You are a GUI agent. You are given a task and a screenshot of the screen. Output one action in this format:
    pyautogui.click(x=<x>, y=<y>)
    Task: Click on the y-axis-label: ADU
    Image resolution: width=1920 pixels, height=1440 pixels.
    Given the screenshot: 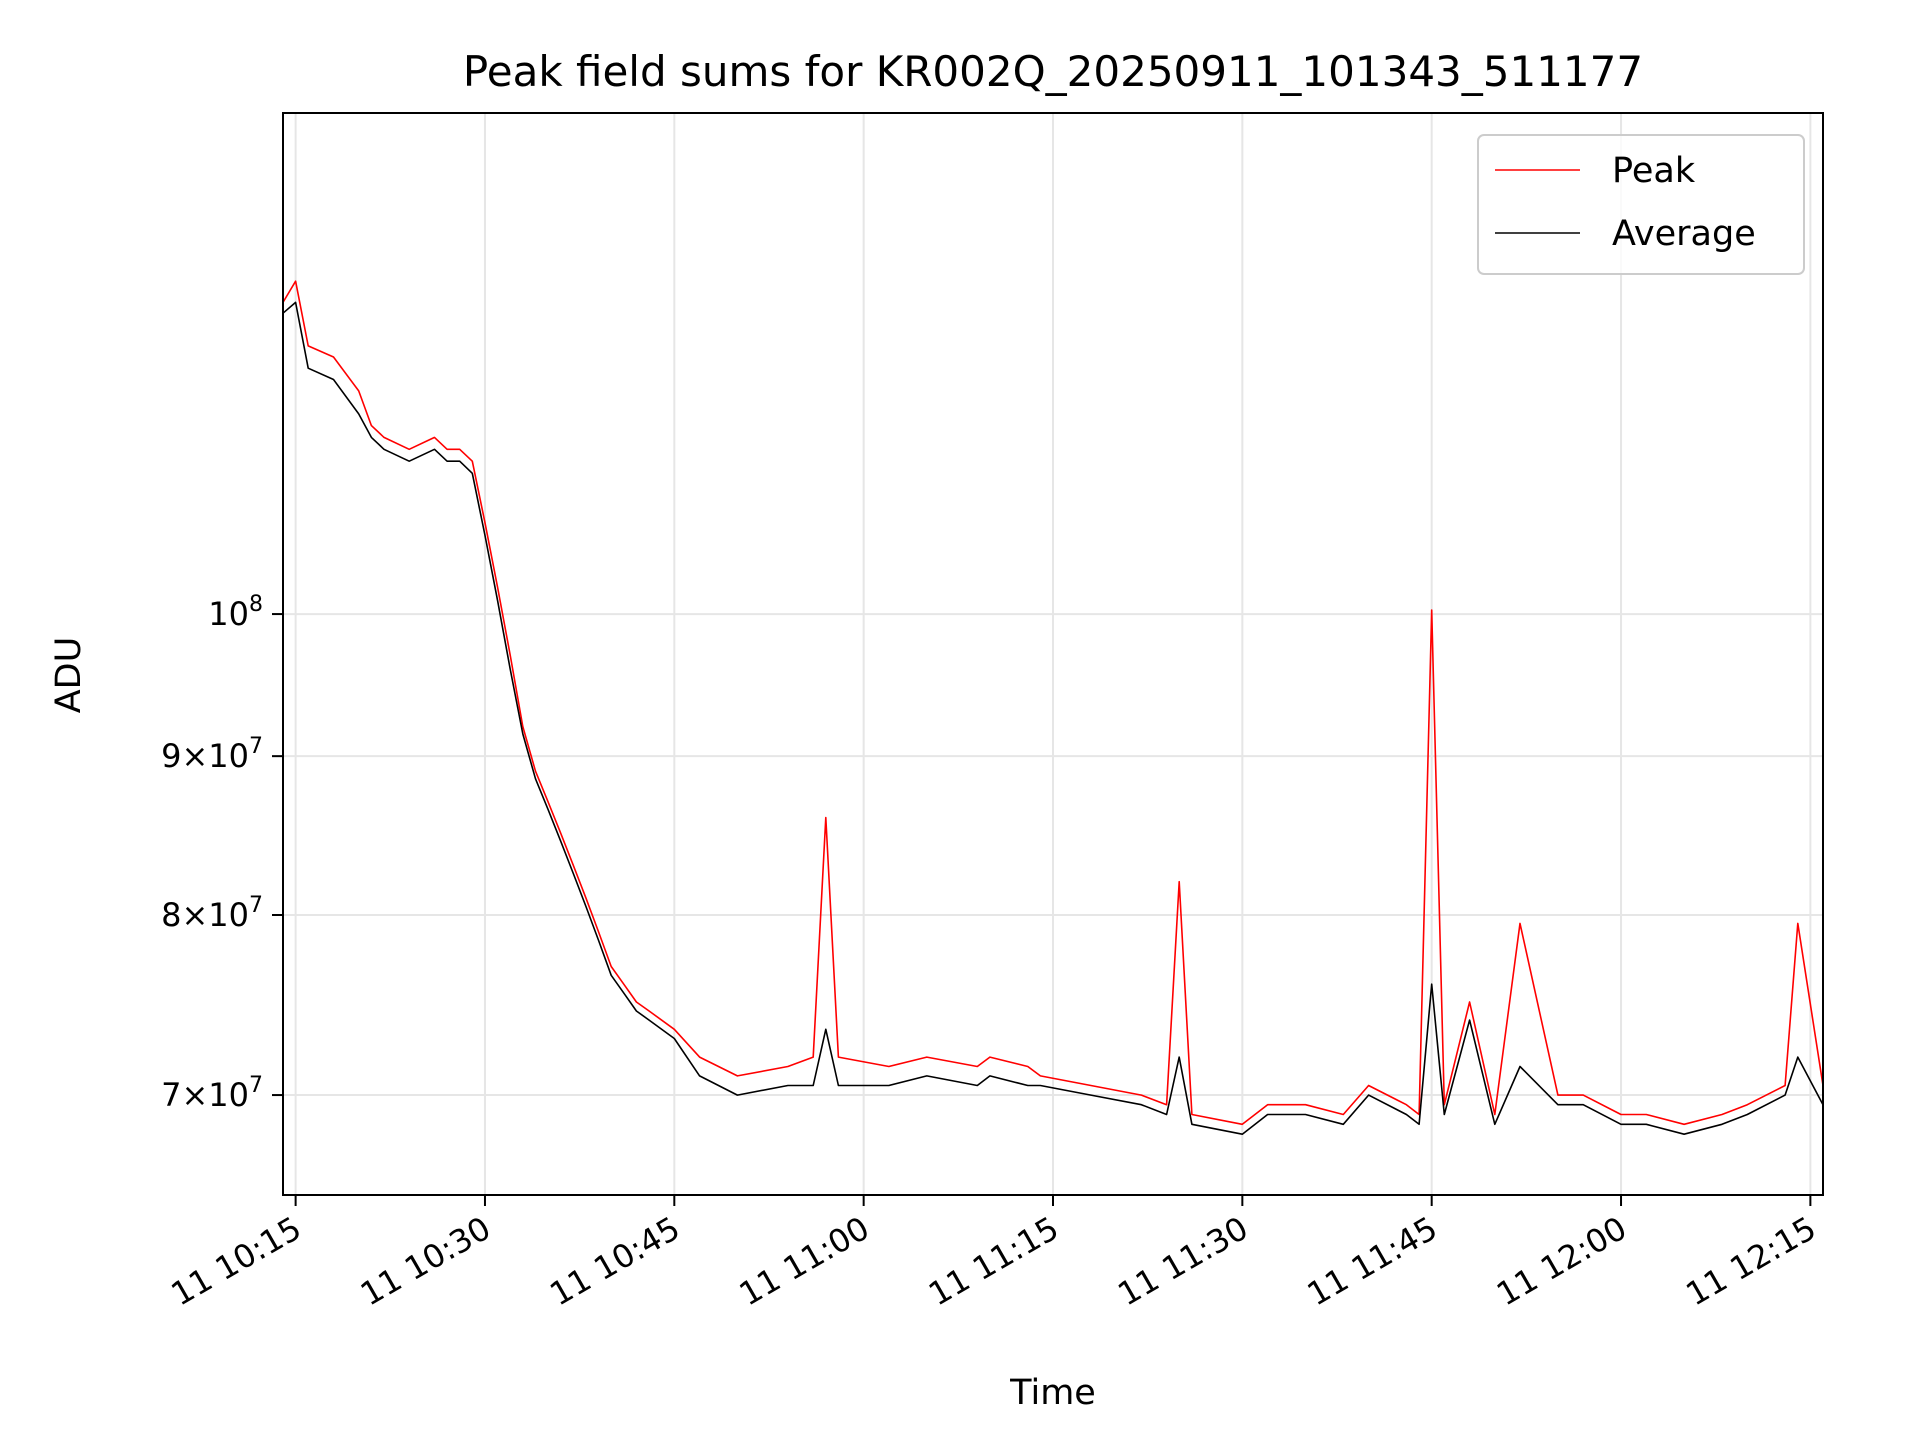 What is the action you would take?
    pyautogui.click(x=69, y=675)
    